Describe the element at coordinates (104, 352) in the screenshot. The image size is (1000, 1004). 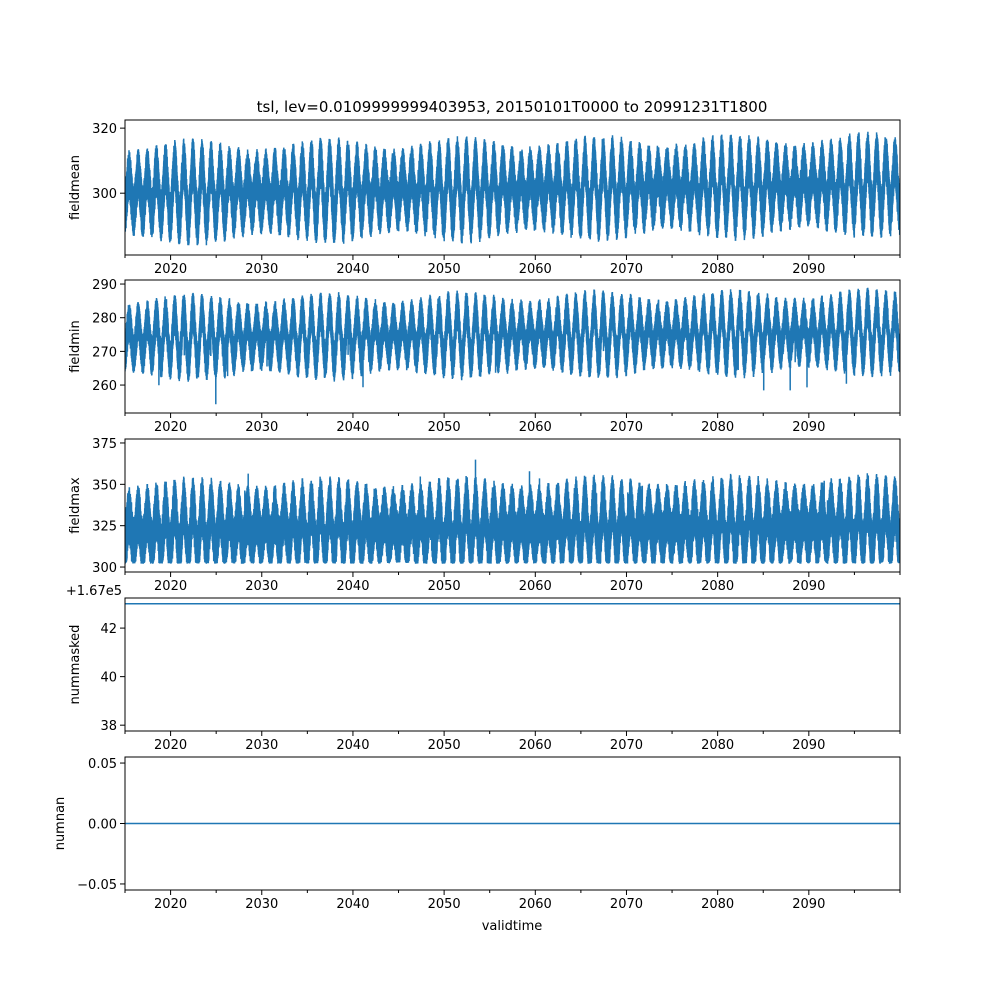
I see `y-tick-label: 270` at that location.